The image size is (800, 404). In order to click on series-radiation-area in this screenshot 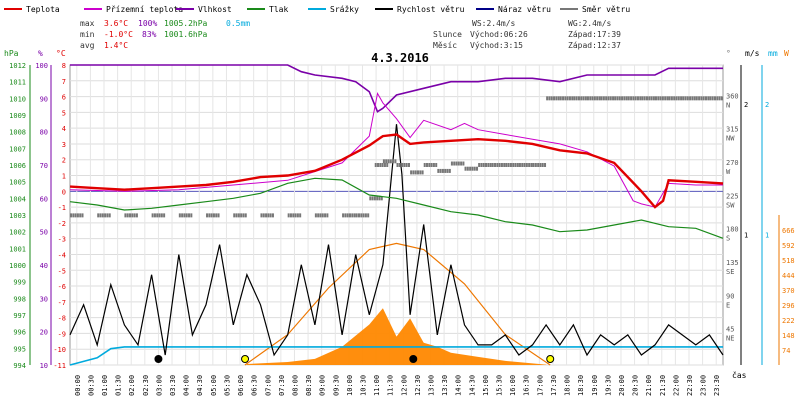, I will do `click(396, 336)`.